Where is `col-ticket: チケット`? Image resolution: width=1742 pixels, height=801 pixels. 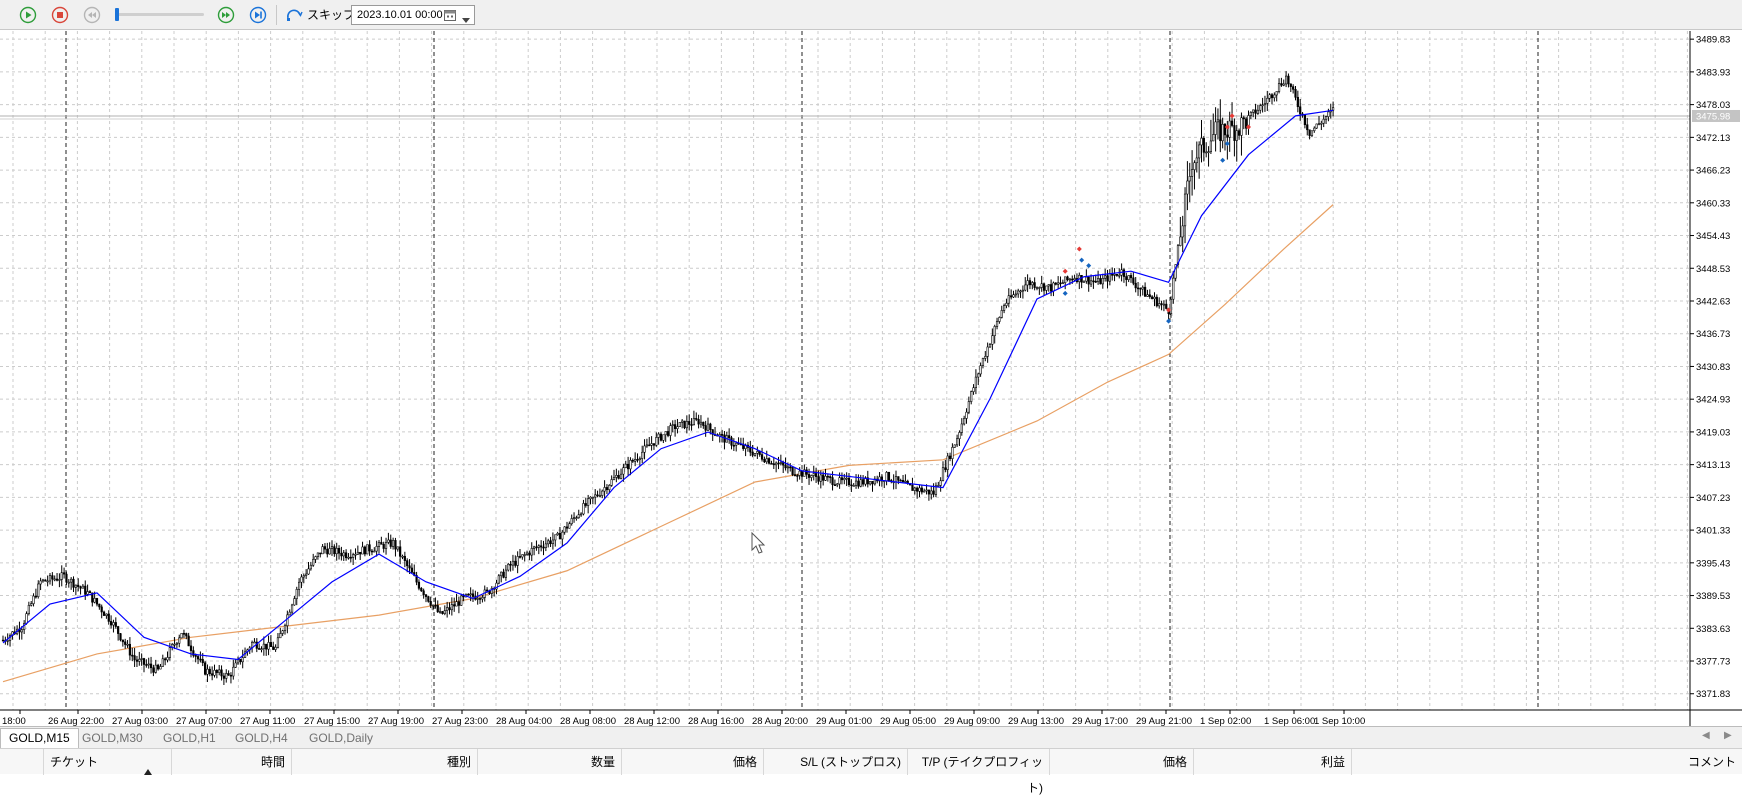
col-ticket: チケット is located at coordinates (108, 762).